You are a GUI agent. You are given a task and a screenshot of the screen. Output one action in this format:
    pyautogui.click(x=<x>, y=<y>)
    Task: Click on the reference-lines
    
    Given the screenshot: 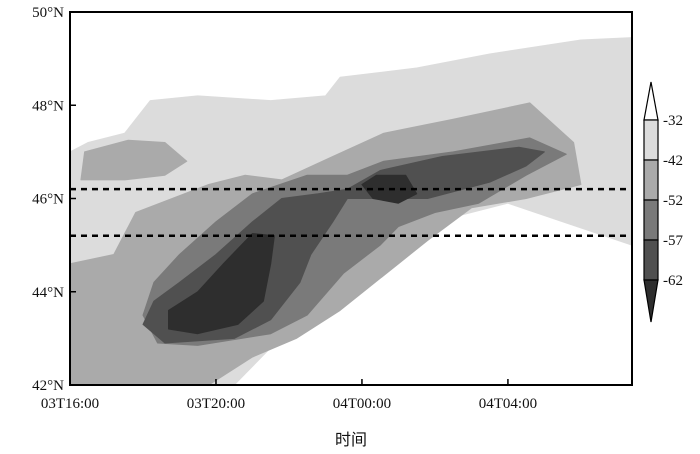 What is the action you would take?
    pyautogui.click(x=351, y=212)
    